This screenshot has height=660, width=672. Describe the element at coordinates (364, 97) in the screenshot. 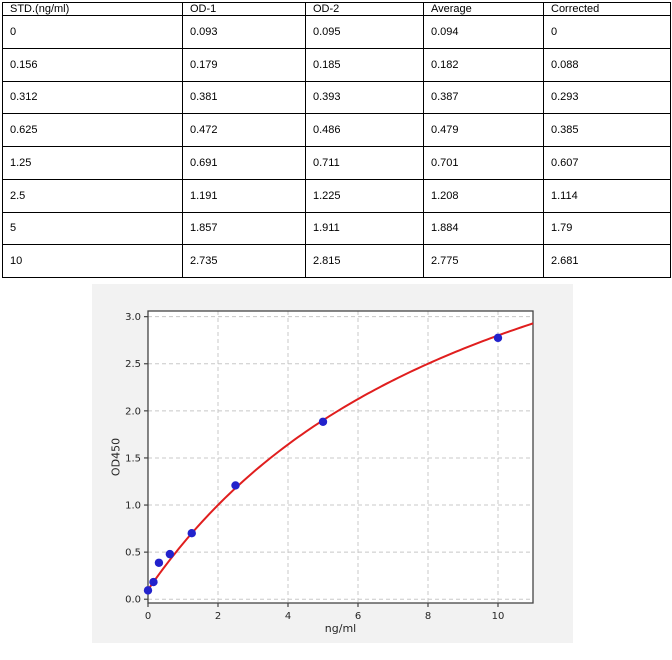

I see `table-cell: 0.393` at that location.